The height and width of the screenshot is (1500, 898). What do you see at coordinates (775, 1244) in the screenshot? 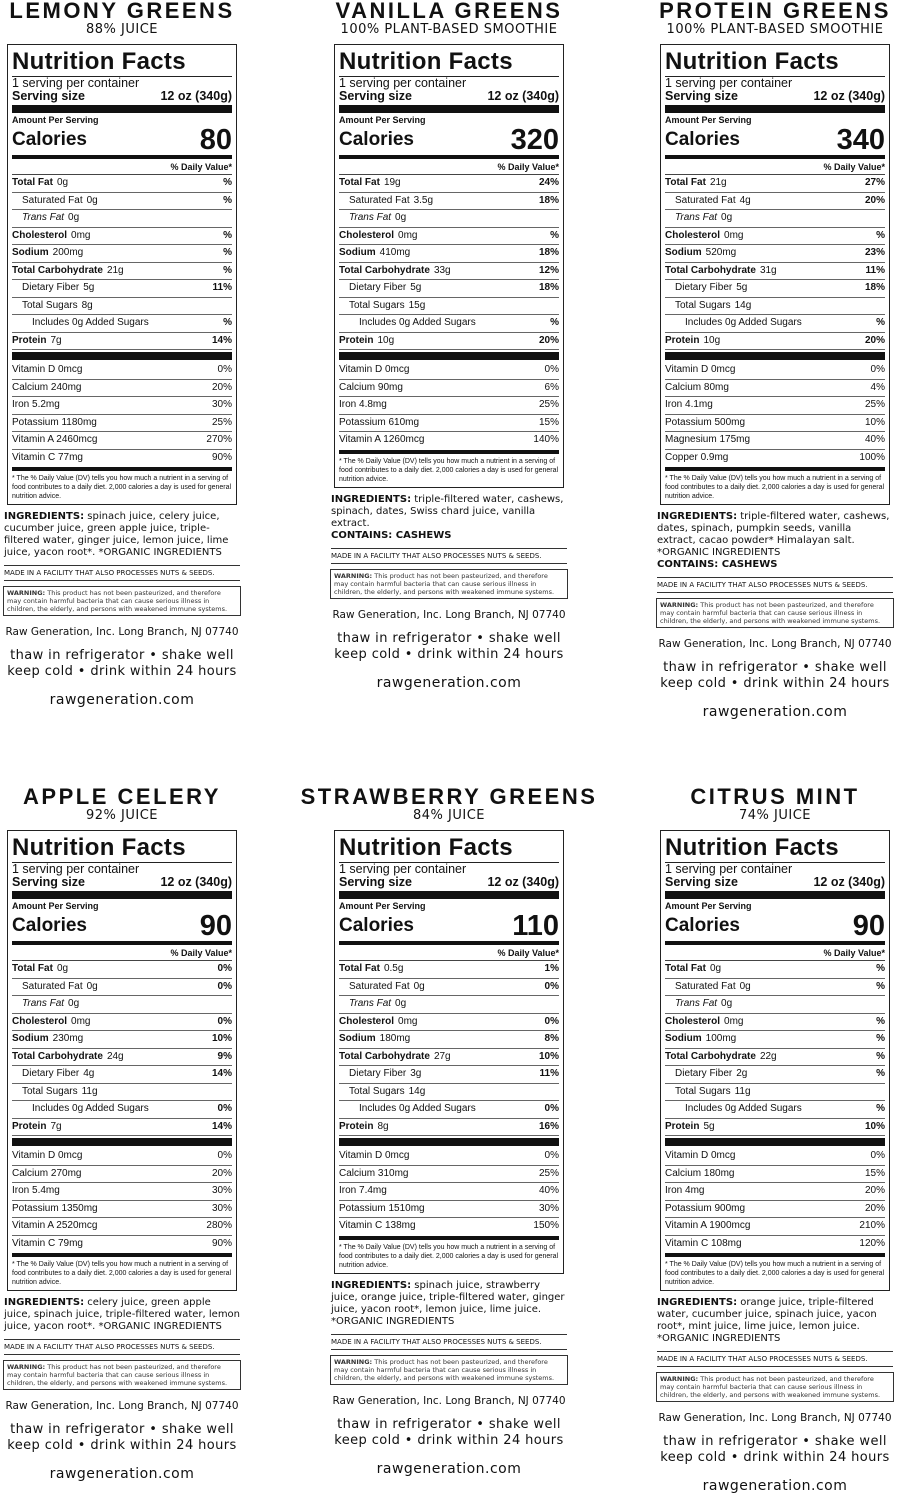
I see `vitamin-row: Vitamin C 108mg 120%` at bounding box center [775, 1244].